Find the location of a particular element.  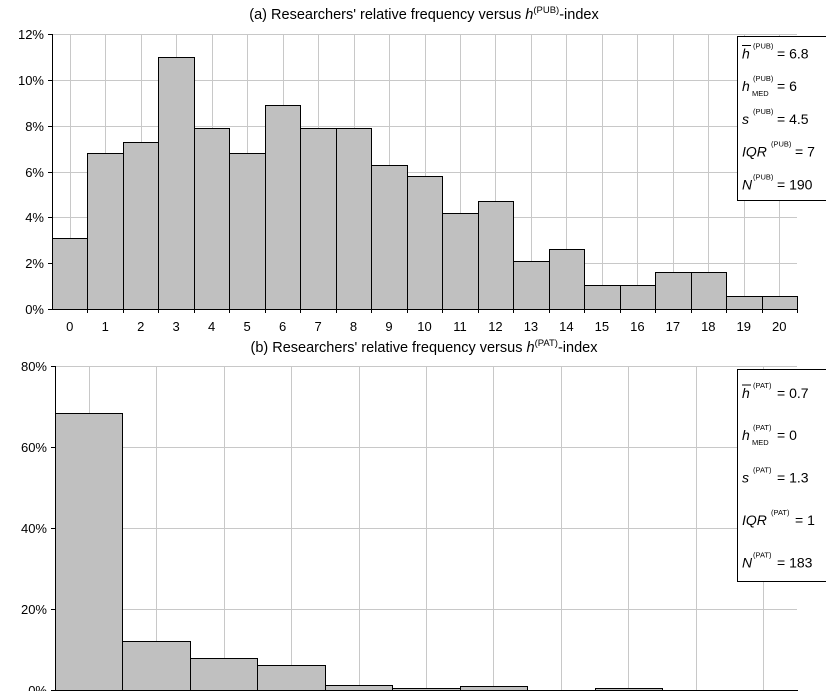

x-tick-label: 8 is located at coordinates (353, 326).